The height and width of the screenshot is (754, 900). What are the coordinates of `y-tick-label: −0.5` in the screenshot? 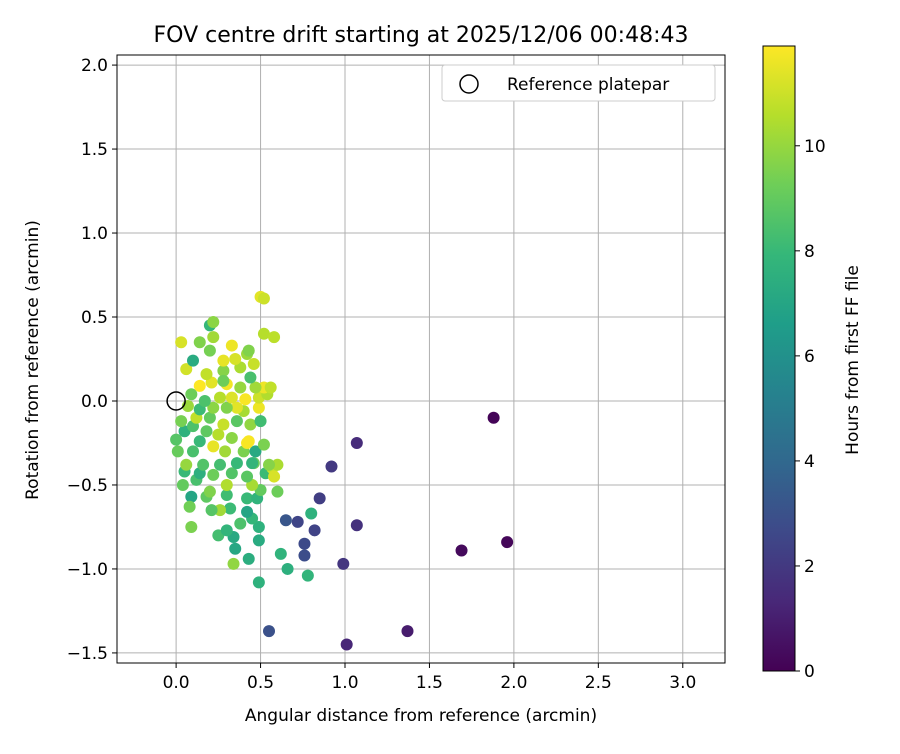 It's located at (87, 486).